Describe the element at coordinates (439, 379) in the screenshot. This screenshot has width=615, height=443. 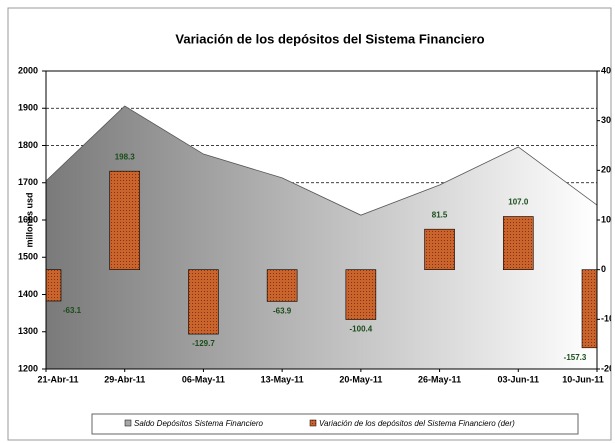
I see `x-tick-label: 26-May-11` at that location.